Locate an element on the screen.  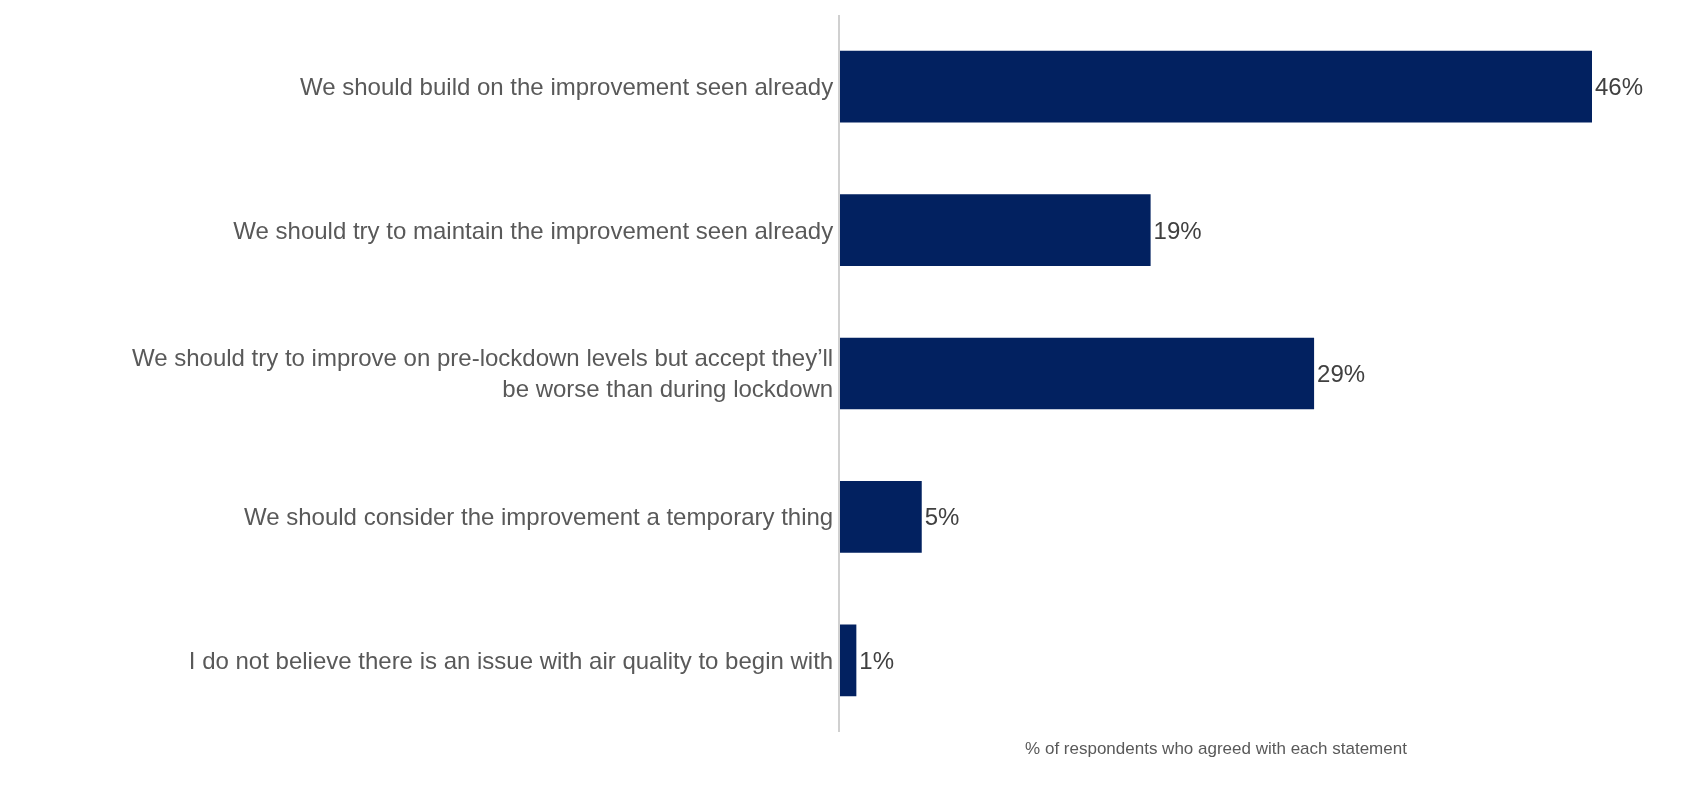
data-label: 19% is located at coordinates (1177, 230).